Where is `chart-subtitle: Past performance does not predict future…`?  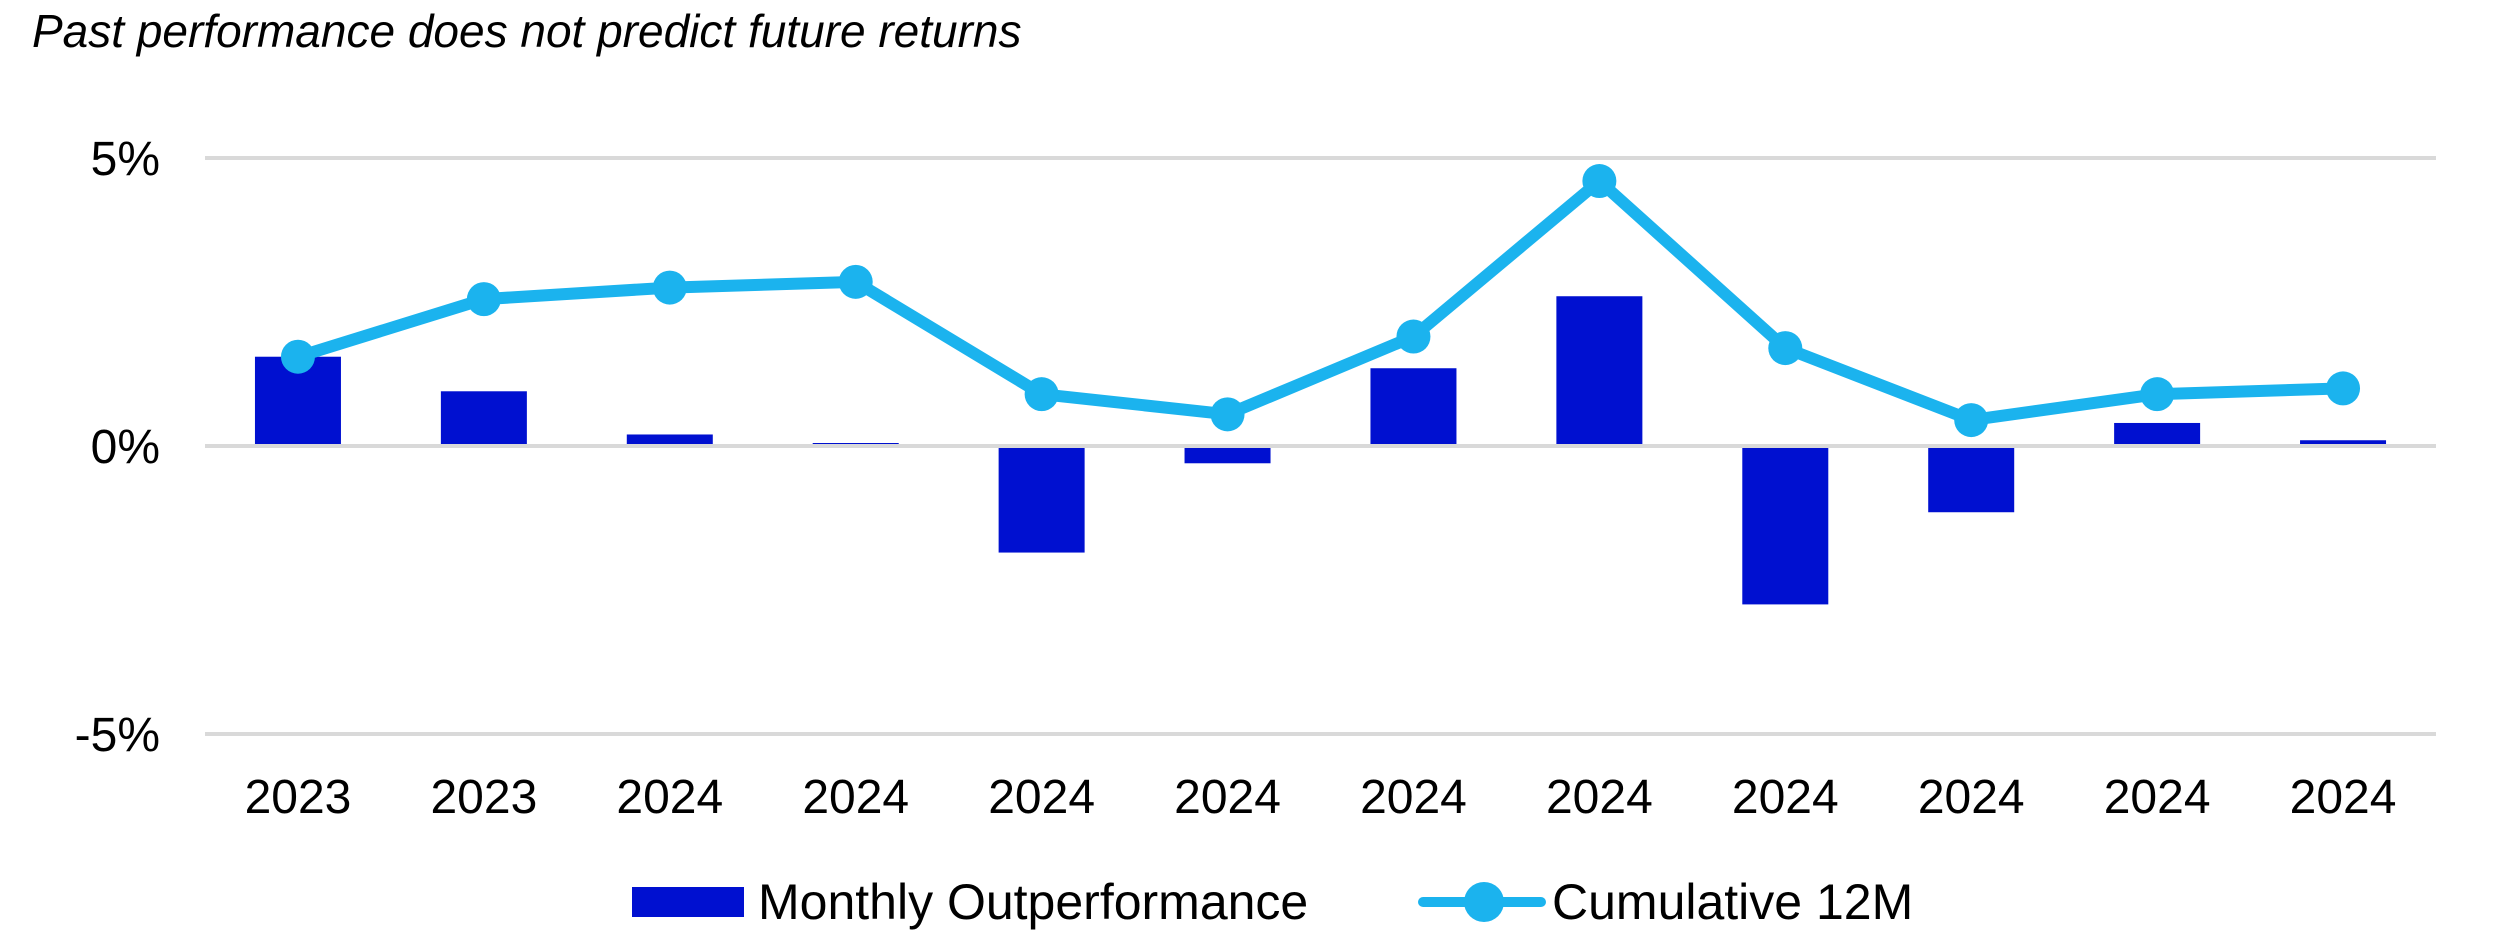
chart-subtitle: Past performance does not predict future… is located at coordinates (527, 31).